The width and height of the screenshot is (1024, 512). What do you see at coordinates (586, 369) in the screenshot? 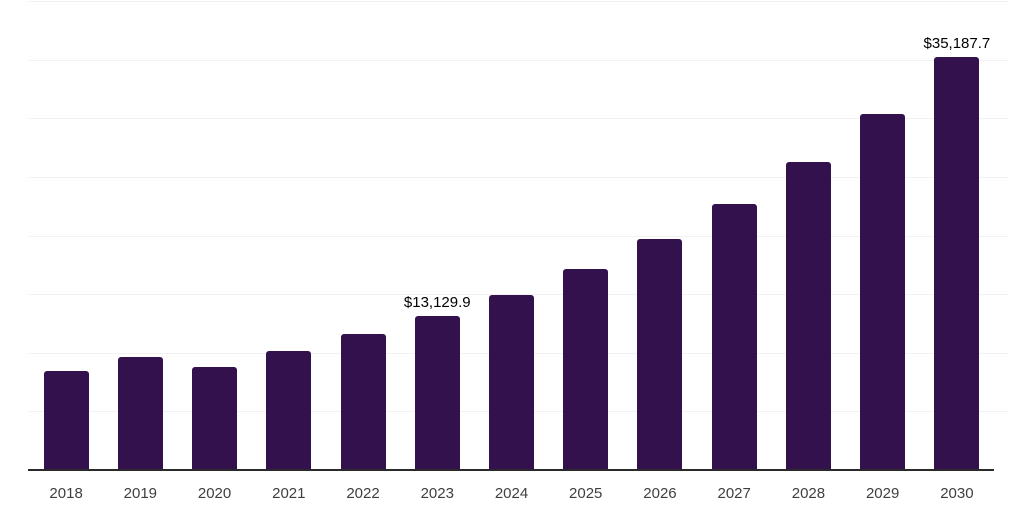
I see `bar-2025` at bounding box center [586, 369].